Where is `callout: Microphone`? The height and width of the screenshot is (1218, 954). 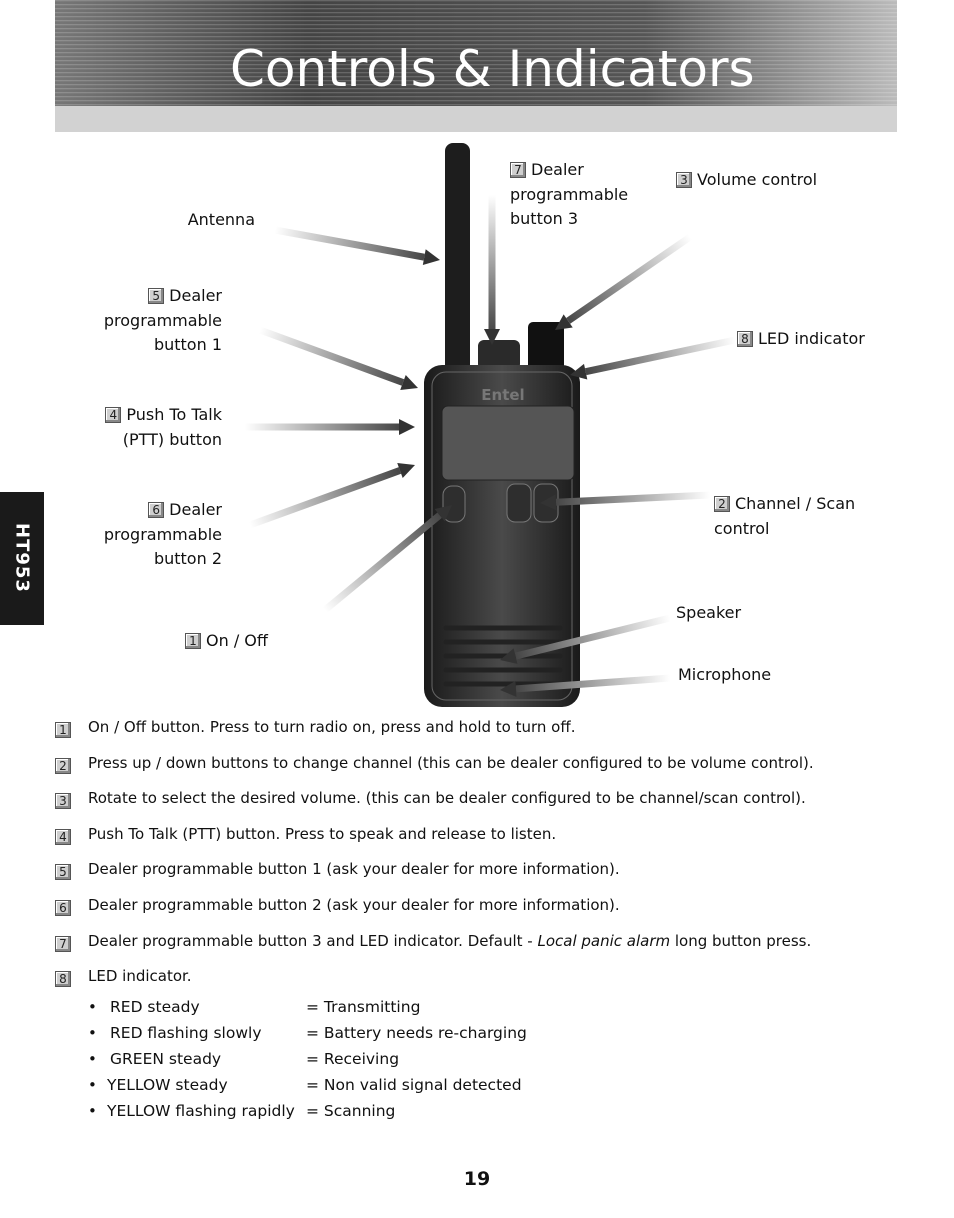
callout: Microphone is located at coordinates (753, 675).